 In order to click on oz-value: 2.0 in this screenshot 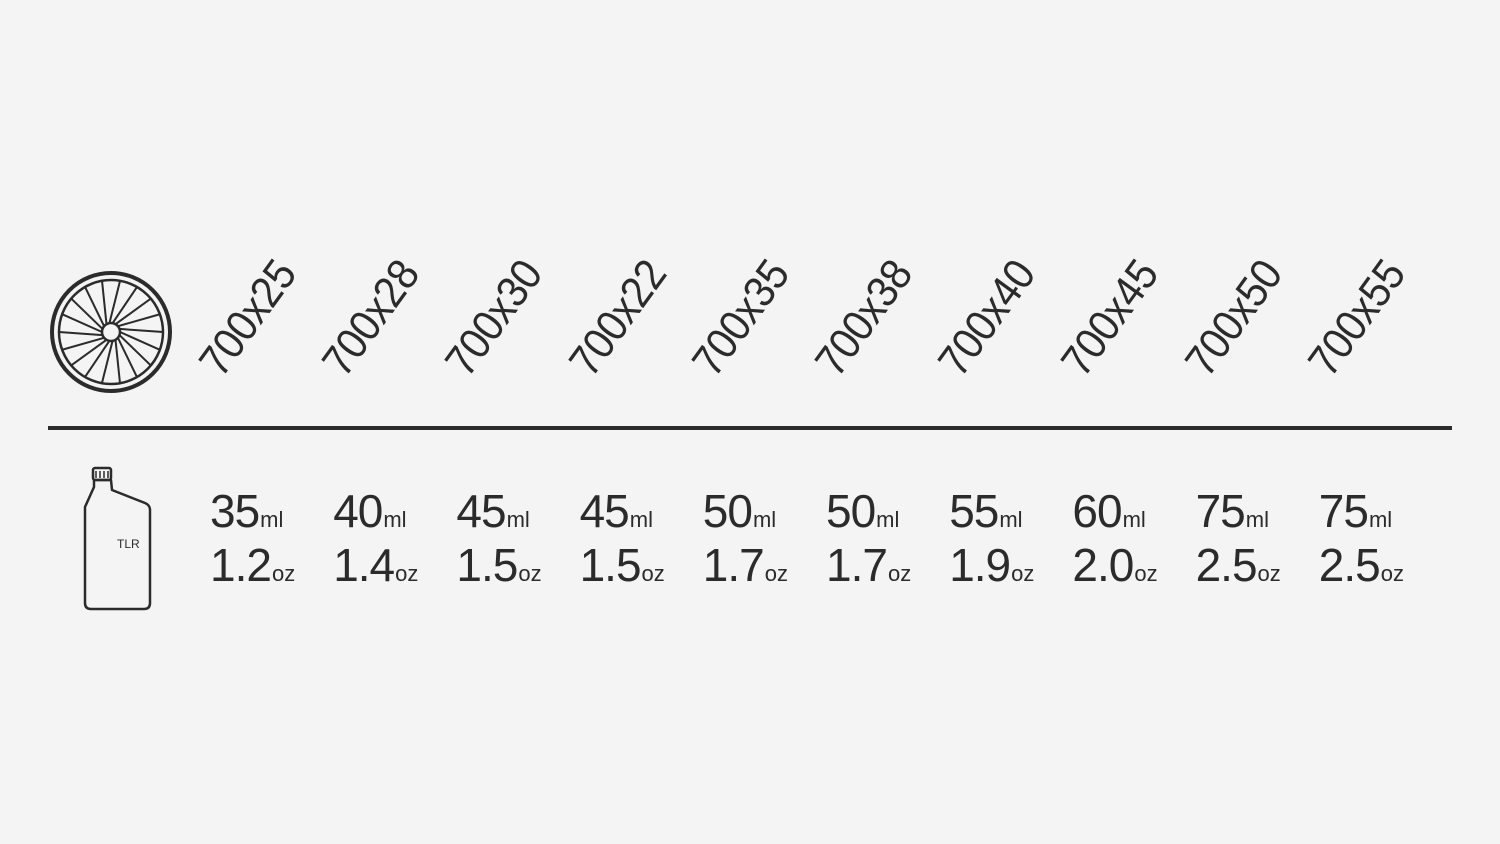, I will do `click(1103, 565)`.